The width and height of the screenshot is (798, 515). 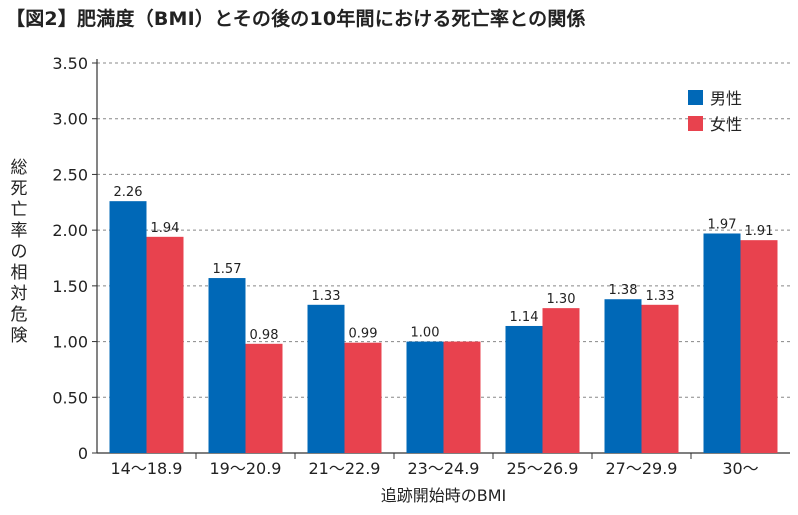 What do you see at coordinates (19, 231) in the screenshot?
I see `y-axis-label-char: 率` at bounding box center [19, 231].